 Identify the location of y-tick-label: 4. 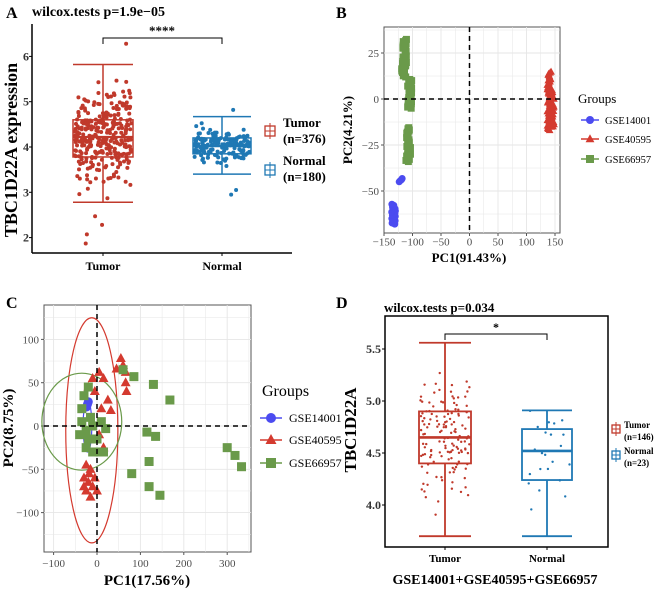
(26, 147).